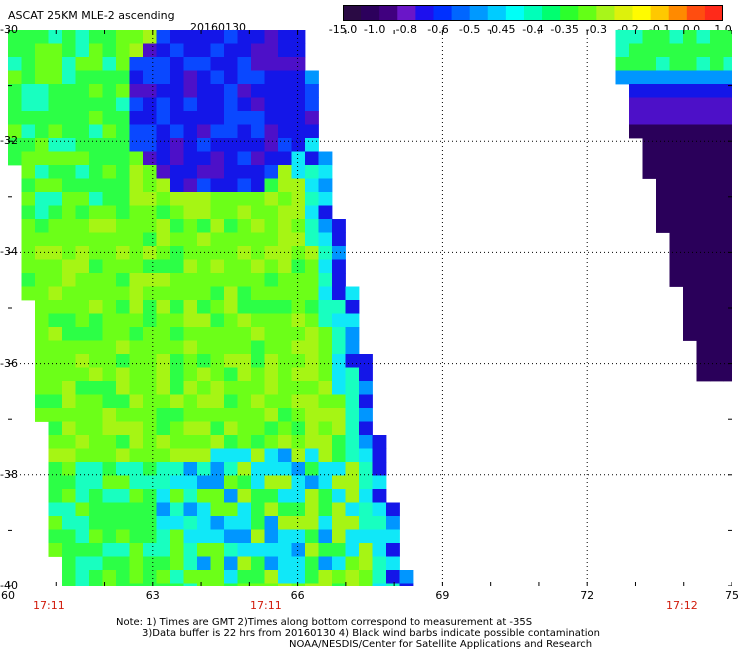  I want to click on colorbar-tick-label: -1.0, so click(374, 29).